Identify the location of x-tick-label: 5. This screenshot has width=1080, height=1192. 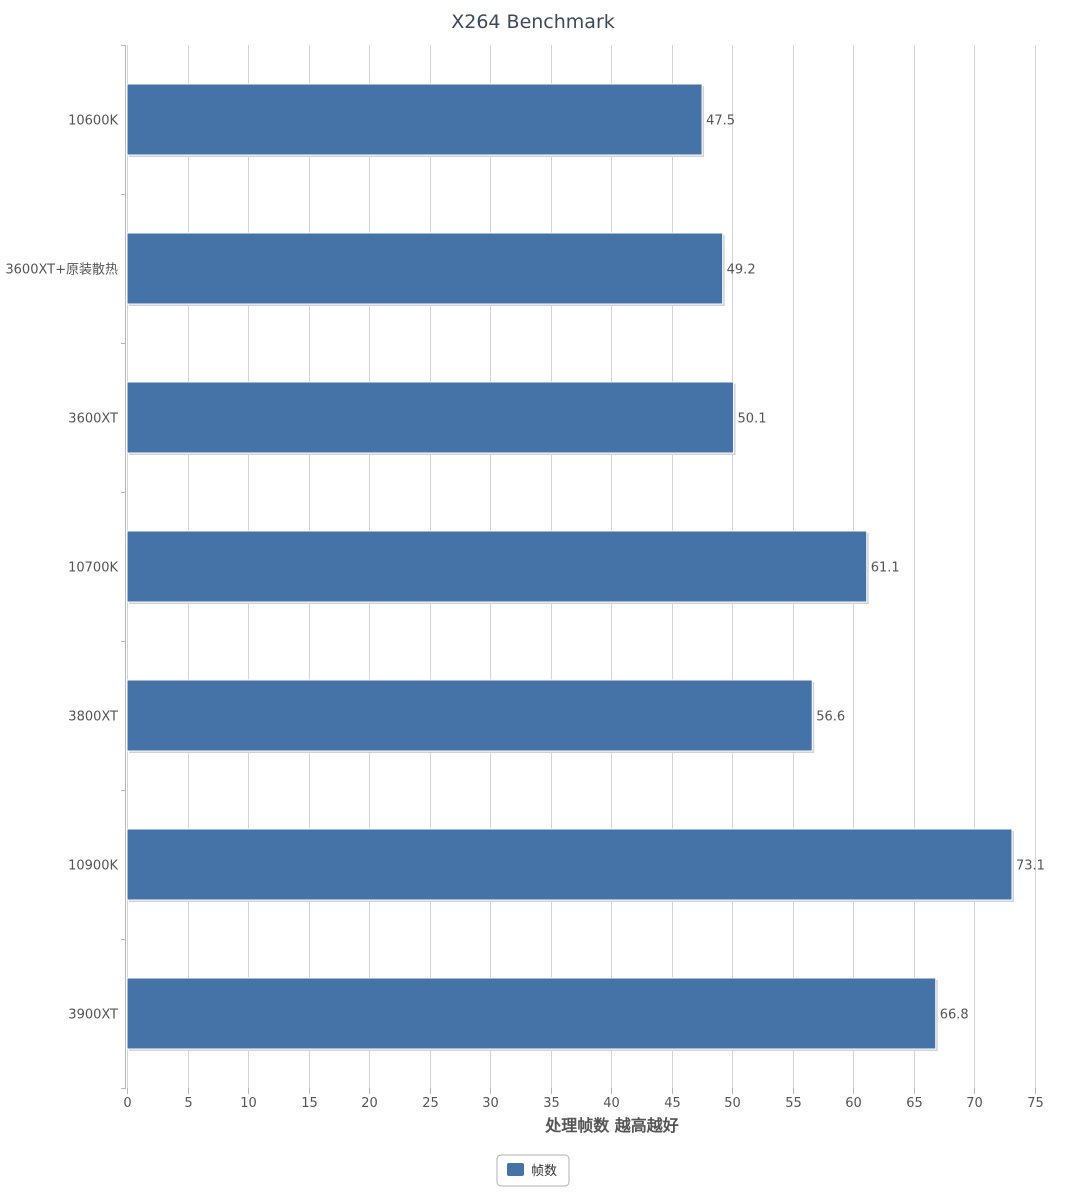
(188, 1103).